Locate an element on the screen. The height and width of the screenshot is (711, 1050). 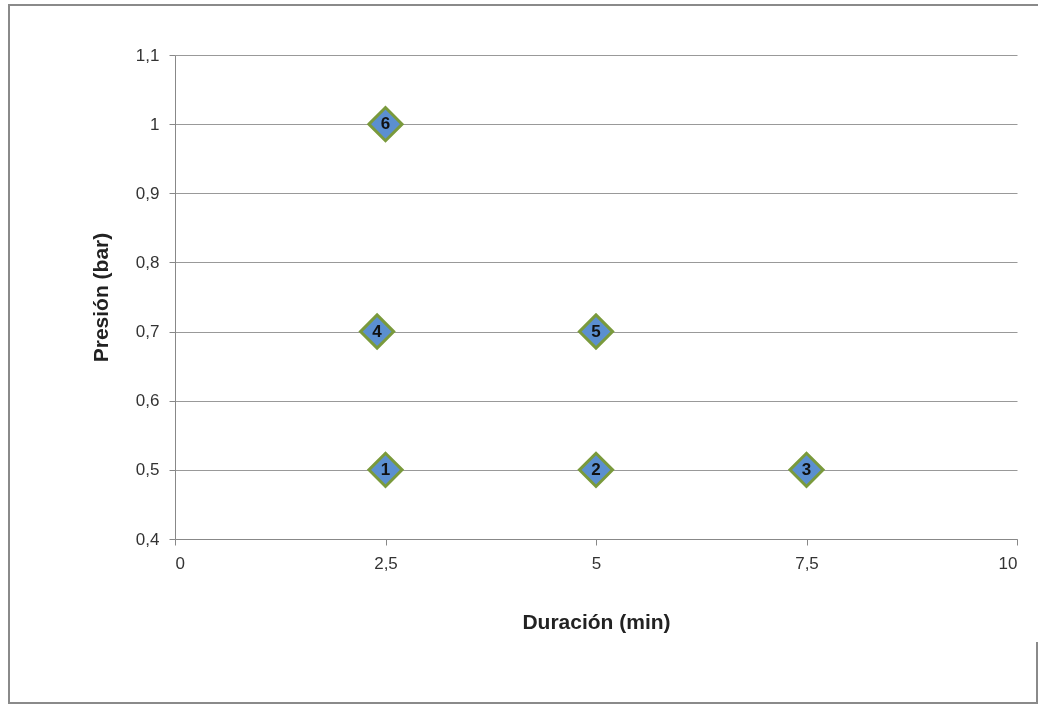
y-tick-label: 0,9 is located at coordinates (147, 193).